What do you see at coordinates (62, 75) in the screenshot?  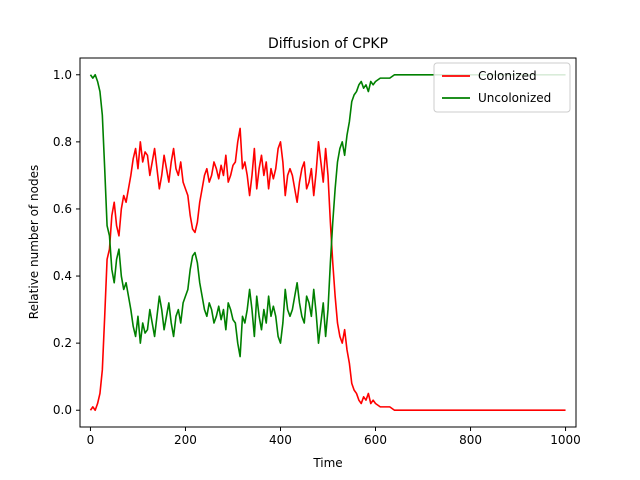 I see `y-tick-label: 1.0` at bounding box center [62, 75].